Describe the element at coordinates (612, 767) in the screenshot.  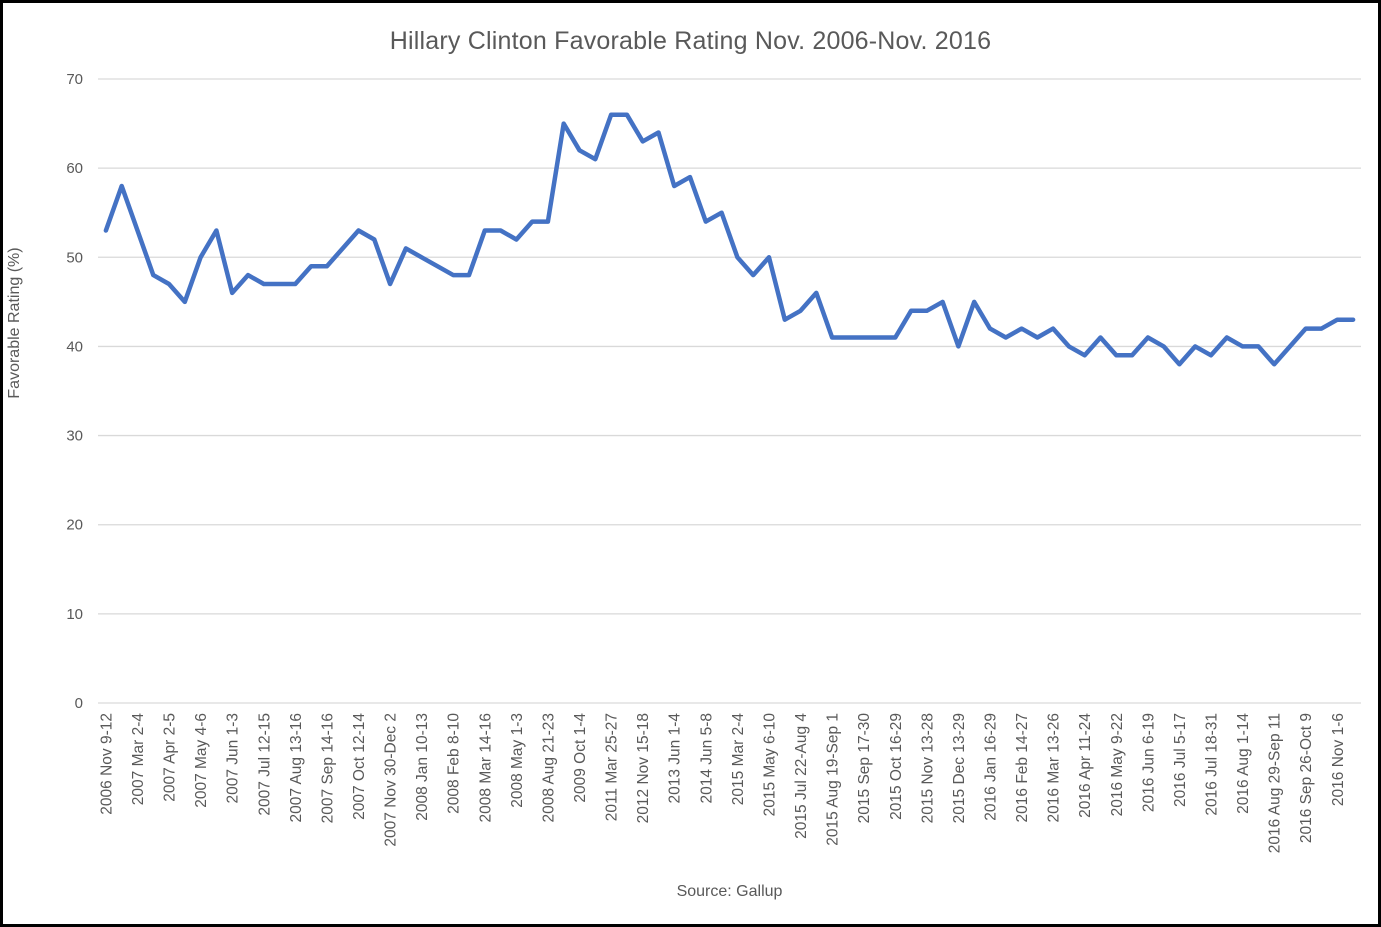
I see `x-tick-label: 2011 Mar 25-27` at that location.